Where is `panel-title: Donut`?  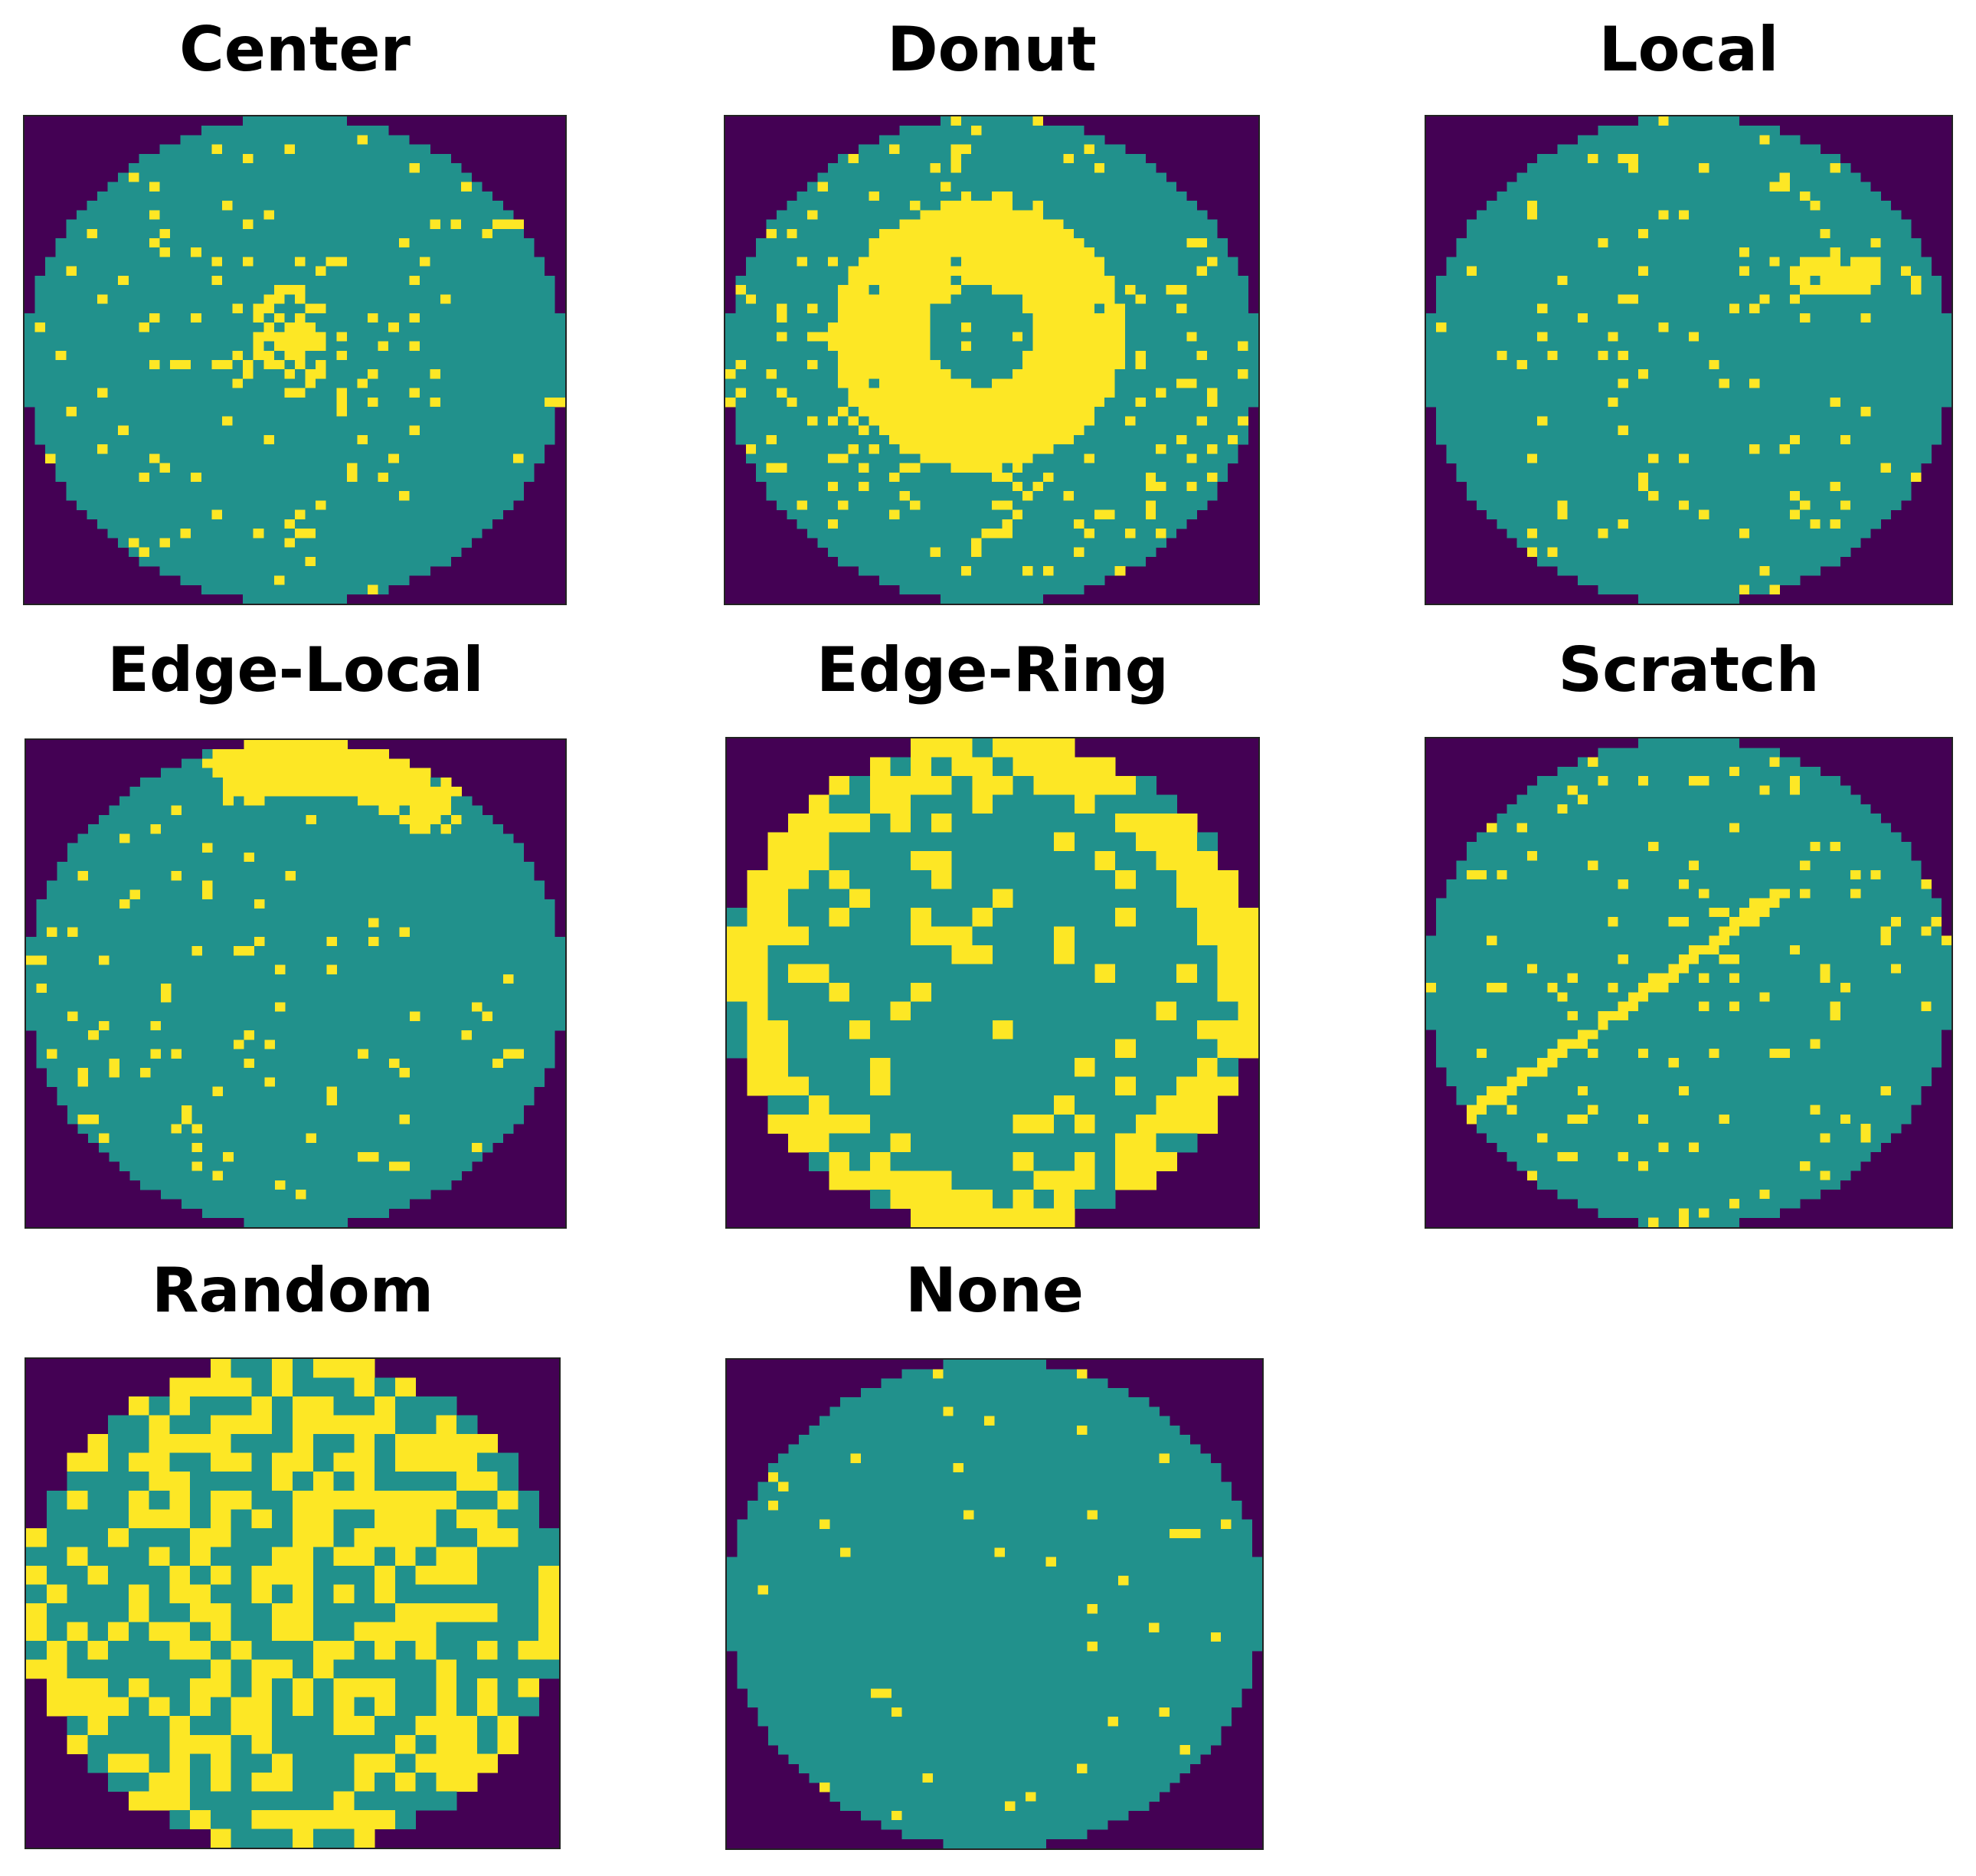 panel-title: Donut is located at coordinates (992, 49).